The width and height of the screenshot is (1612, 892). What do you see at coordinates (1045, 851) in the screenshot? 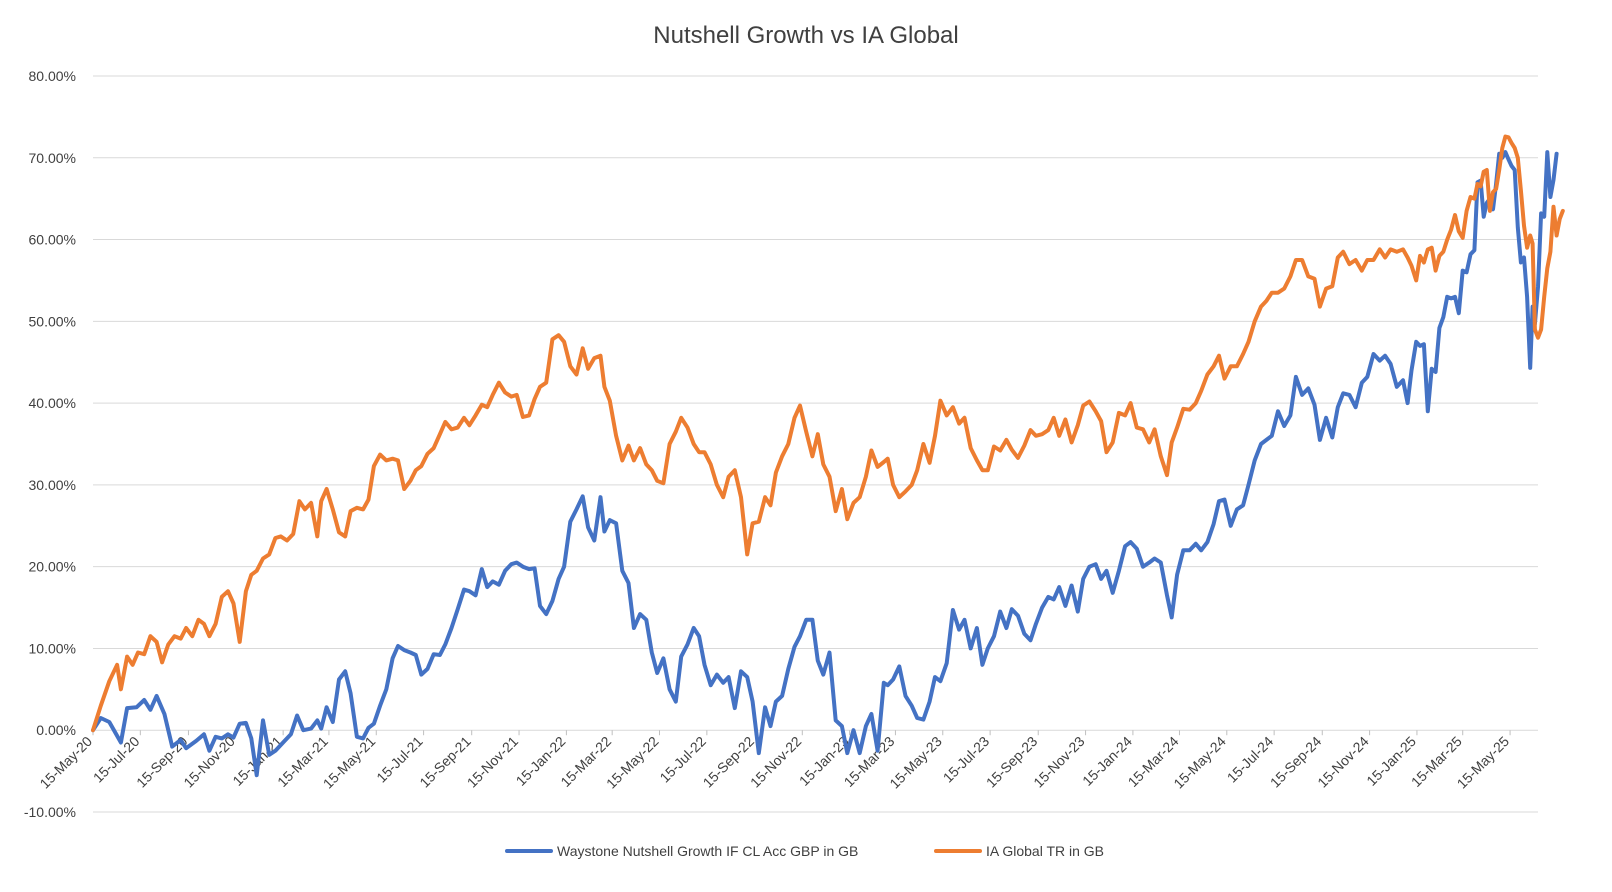
I see `legend-label: IA Global TR in GB` at bounding box center [1045, 851].